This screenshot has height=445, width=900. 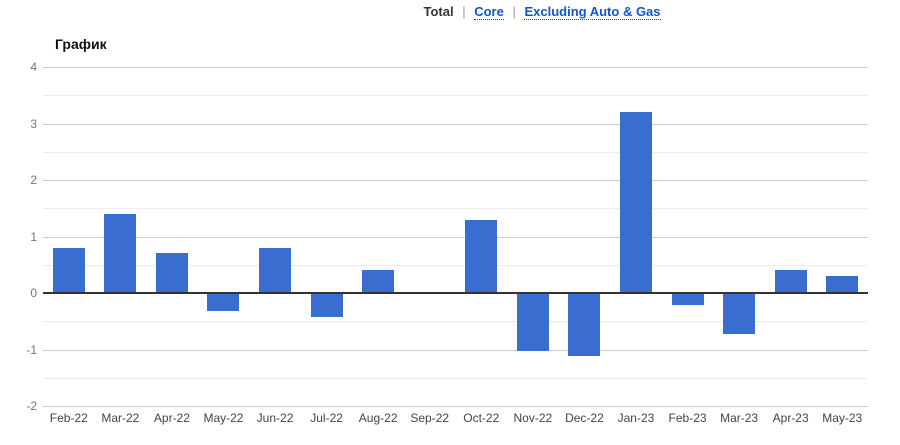 What do you see at coordinates (68, 418) in the screenshot?
I see `x-axis-tick-label: Feb-22` at bounding box center [68, 418].